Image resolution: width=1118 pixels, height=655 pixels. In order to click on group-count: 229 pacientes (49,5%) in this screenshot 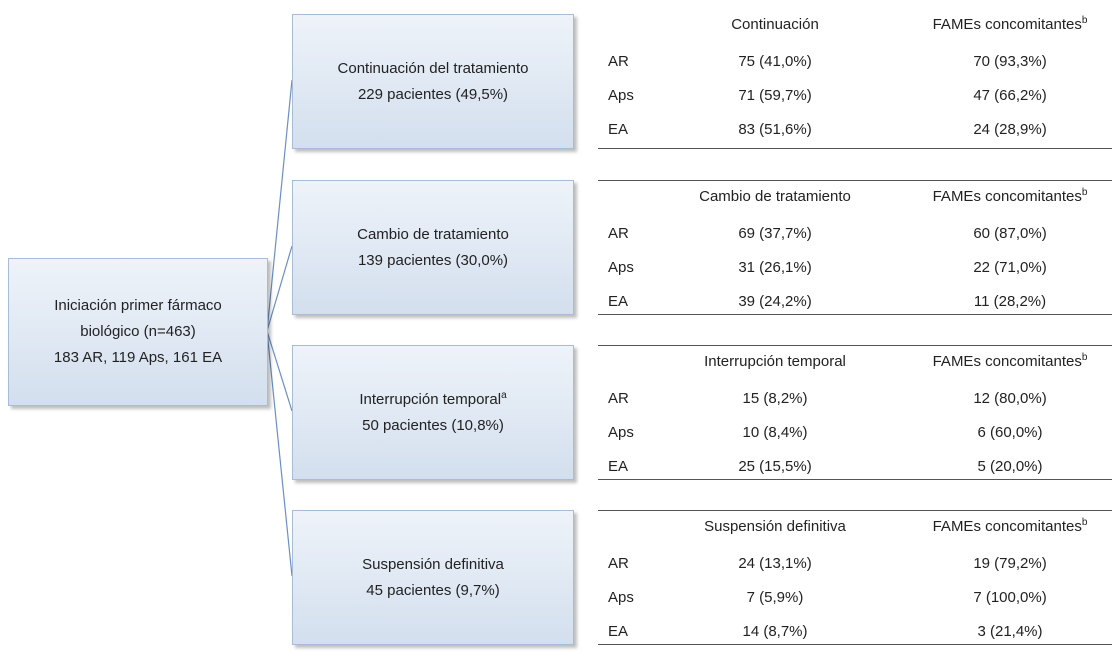, I will do `click(433, 94)`.